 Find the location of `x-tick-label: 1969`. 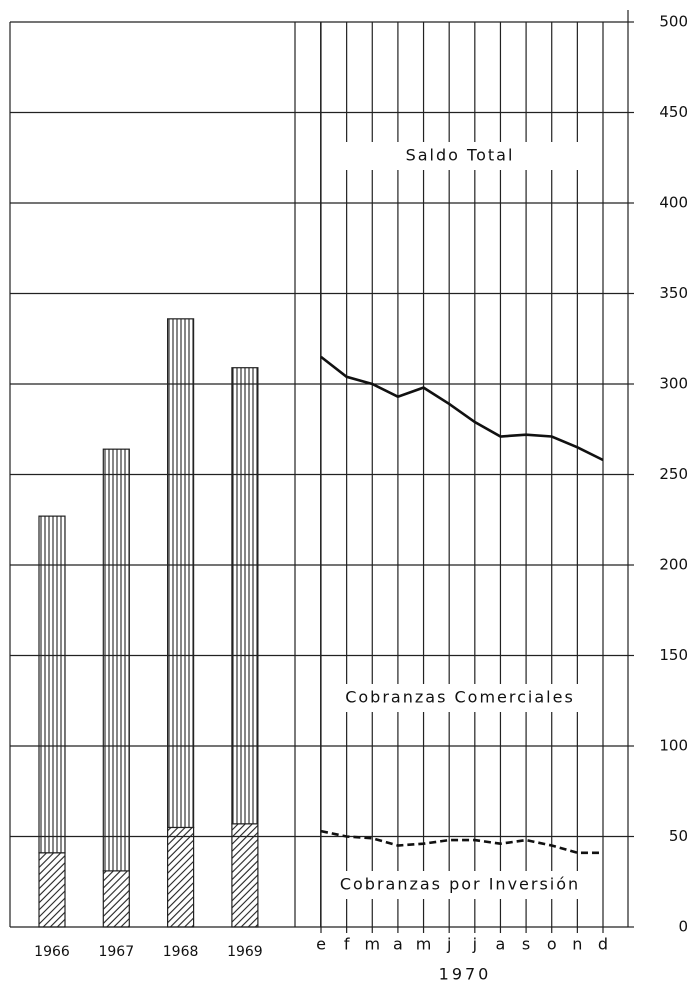

x-tick-label: 1969 is located at coordinates (245, 952).